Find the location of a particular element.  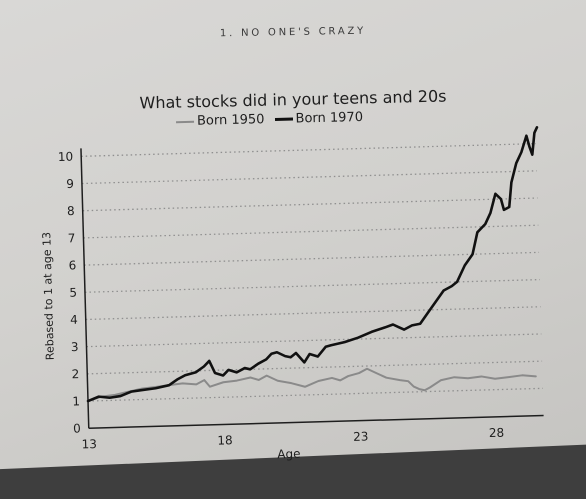

y-tick-label-7: 7 is located at coordinates (72, 238).